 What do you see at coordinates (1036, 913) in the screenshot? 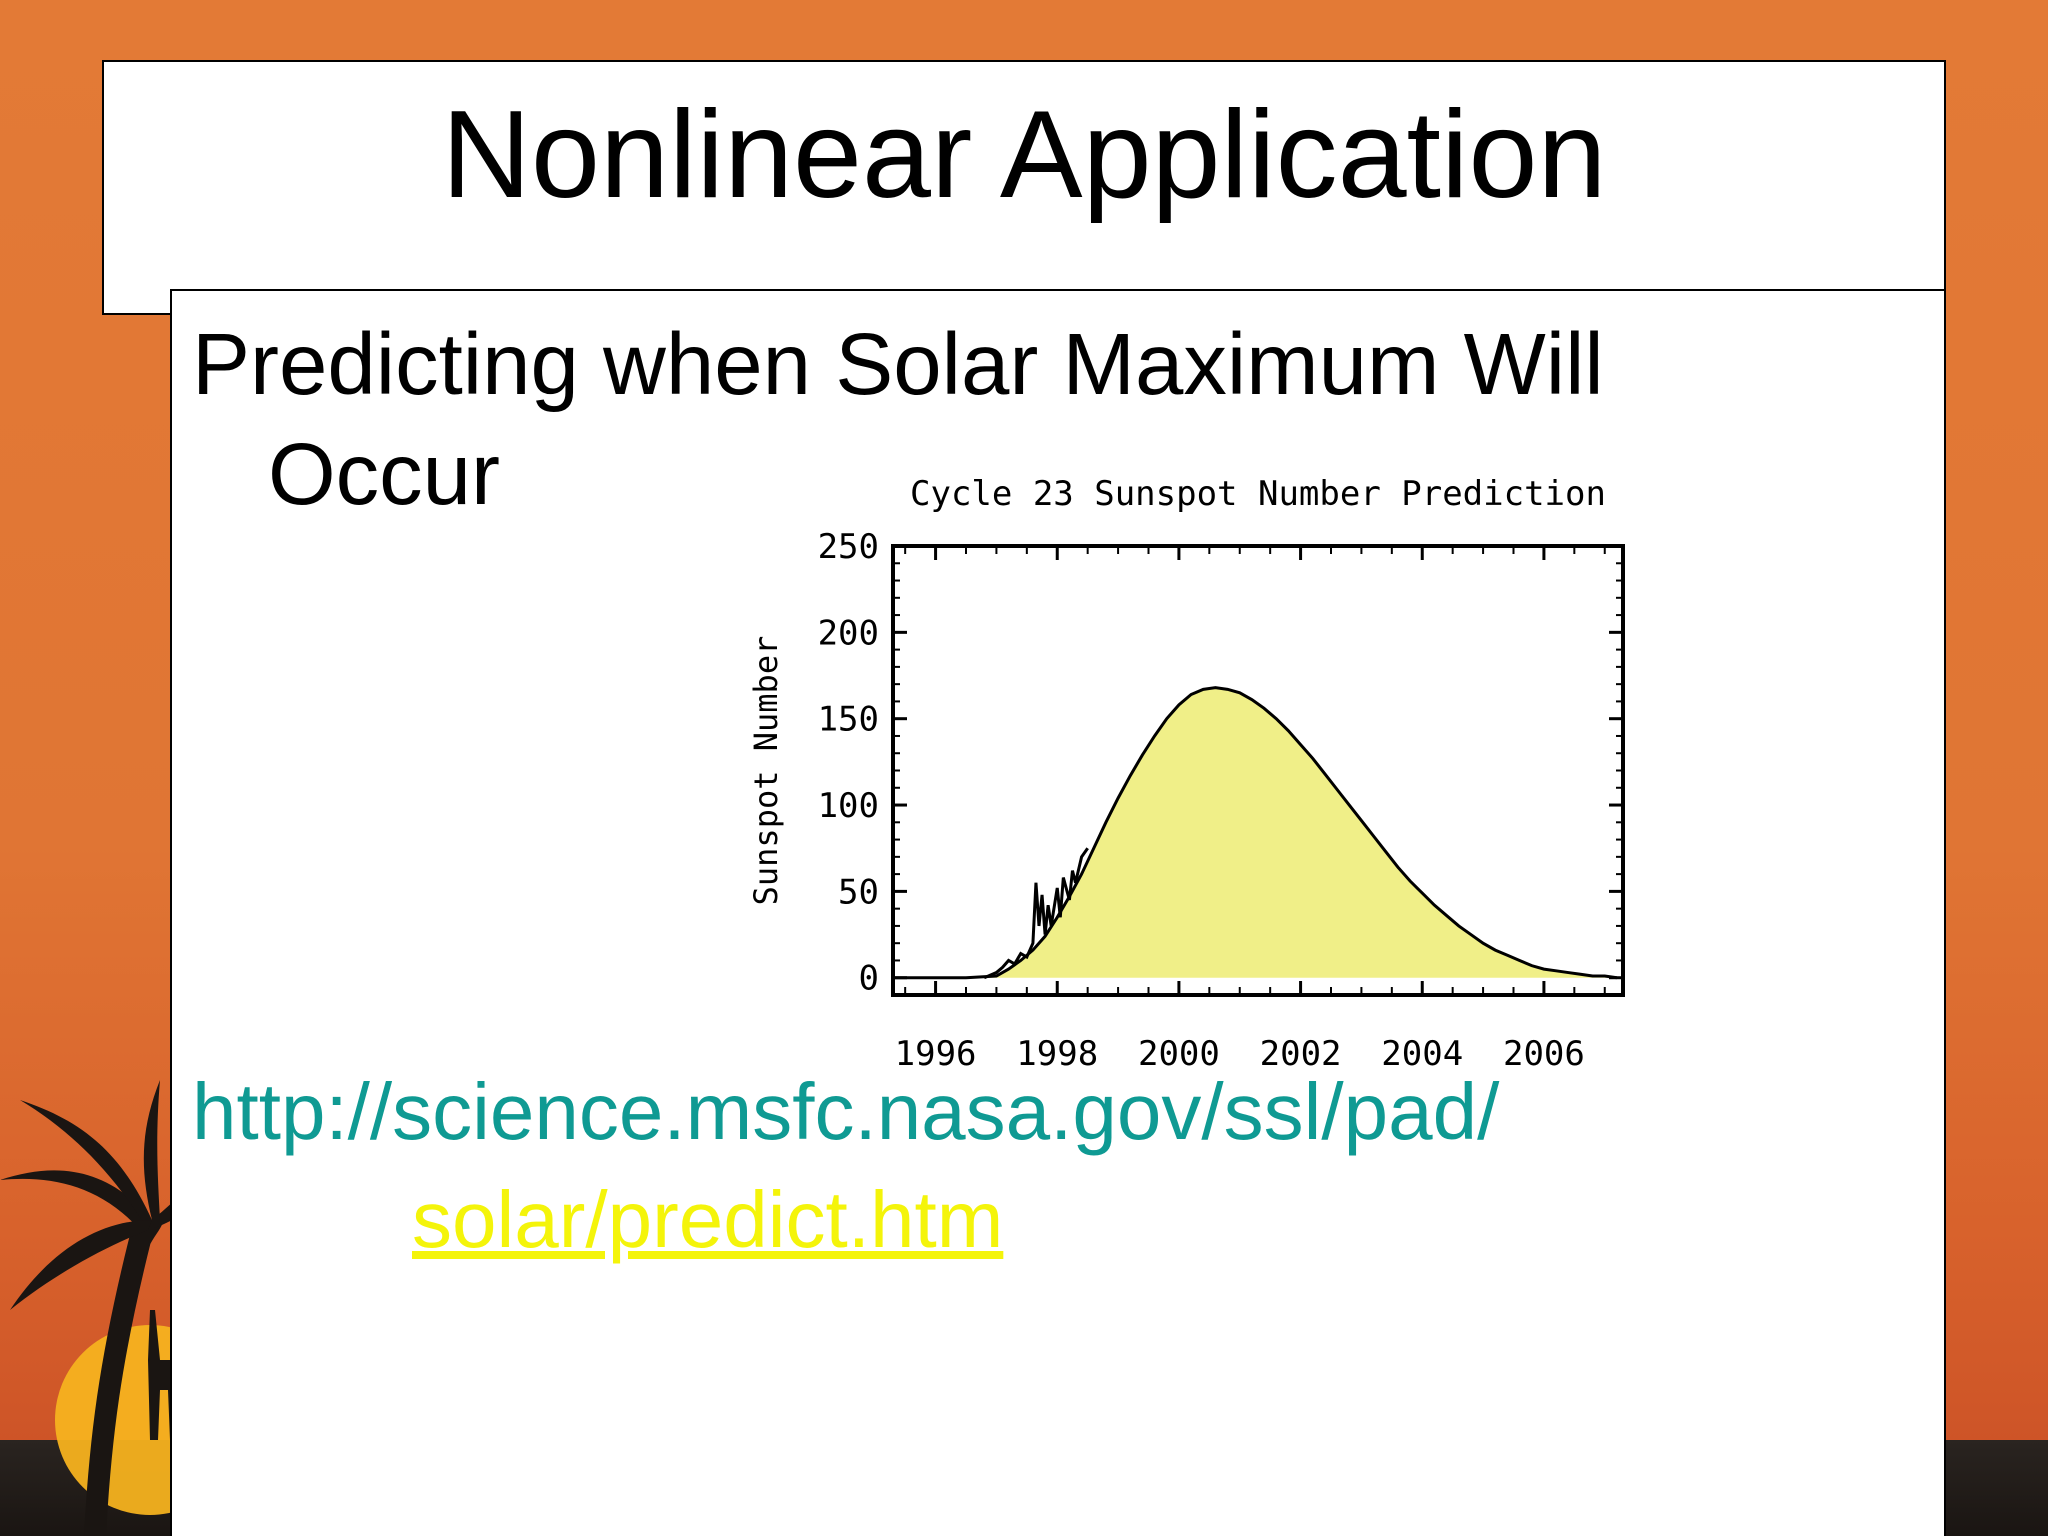
I see `observed-line` at bounding box center [1036, 913].